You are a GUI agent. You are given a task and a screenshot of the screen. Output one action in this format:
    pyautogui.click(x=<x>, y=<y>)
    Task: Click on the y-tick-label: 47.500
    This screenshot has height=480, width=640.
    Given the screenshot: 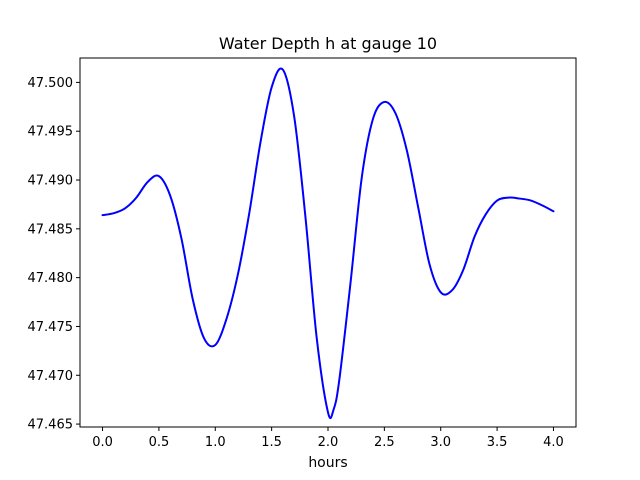 What is the action you would take?
    pyautogui.click(x=51, y=83)
    